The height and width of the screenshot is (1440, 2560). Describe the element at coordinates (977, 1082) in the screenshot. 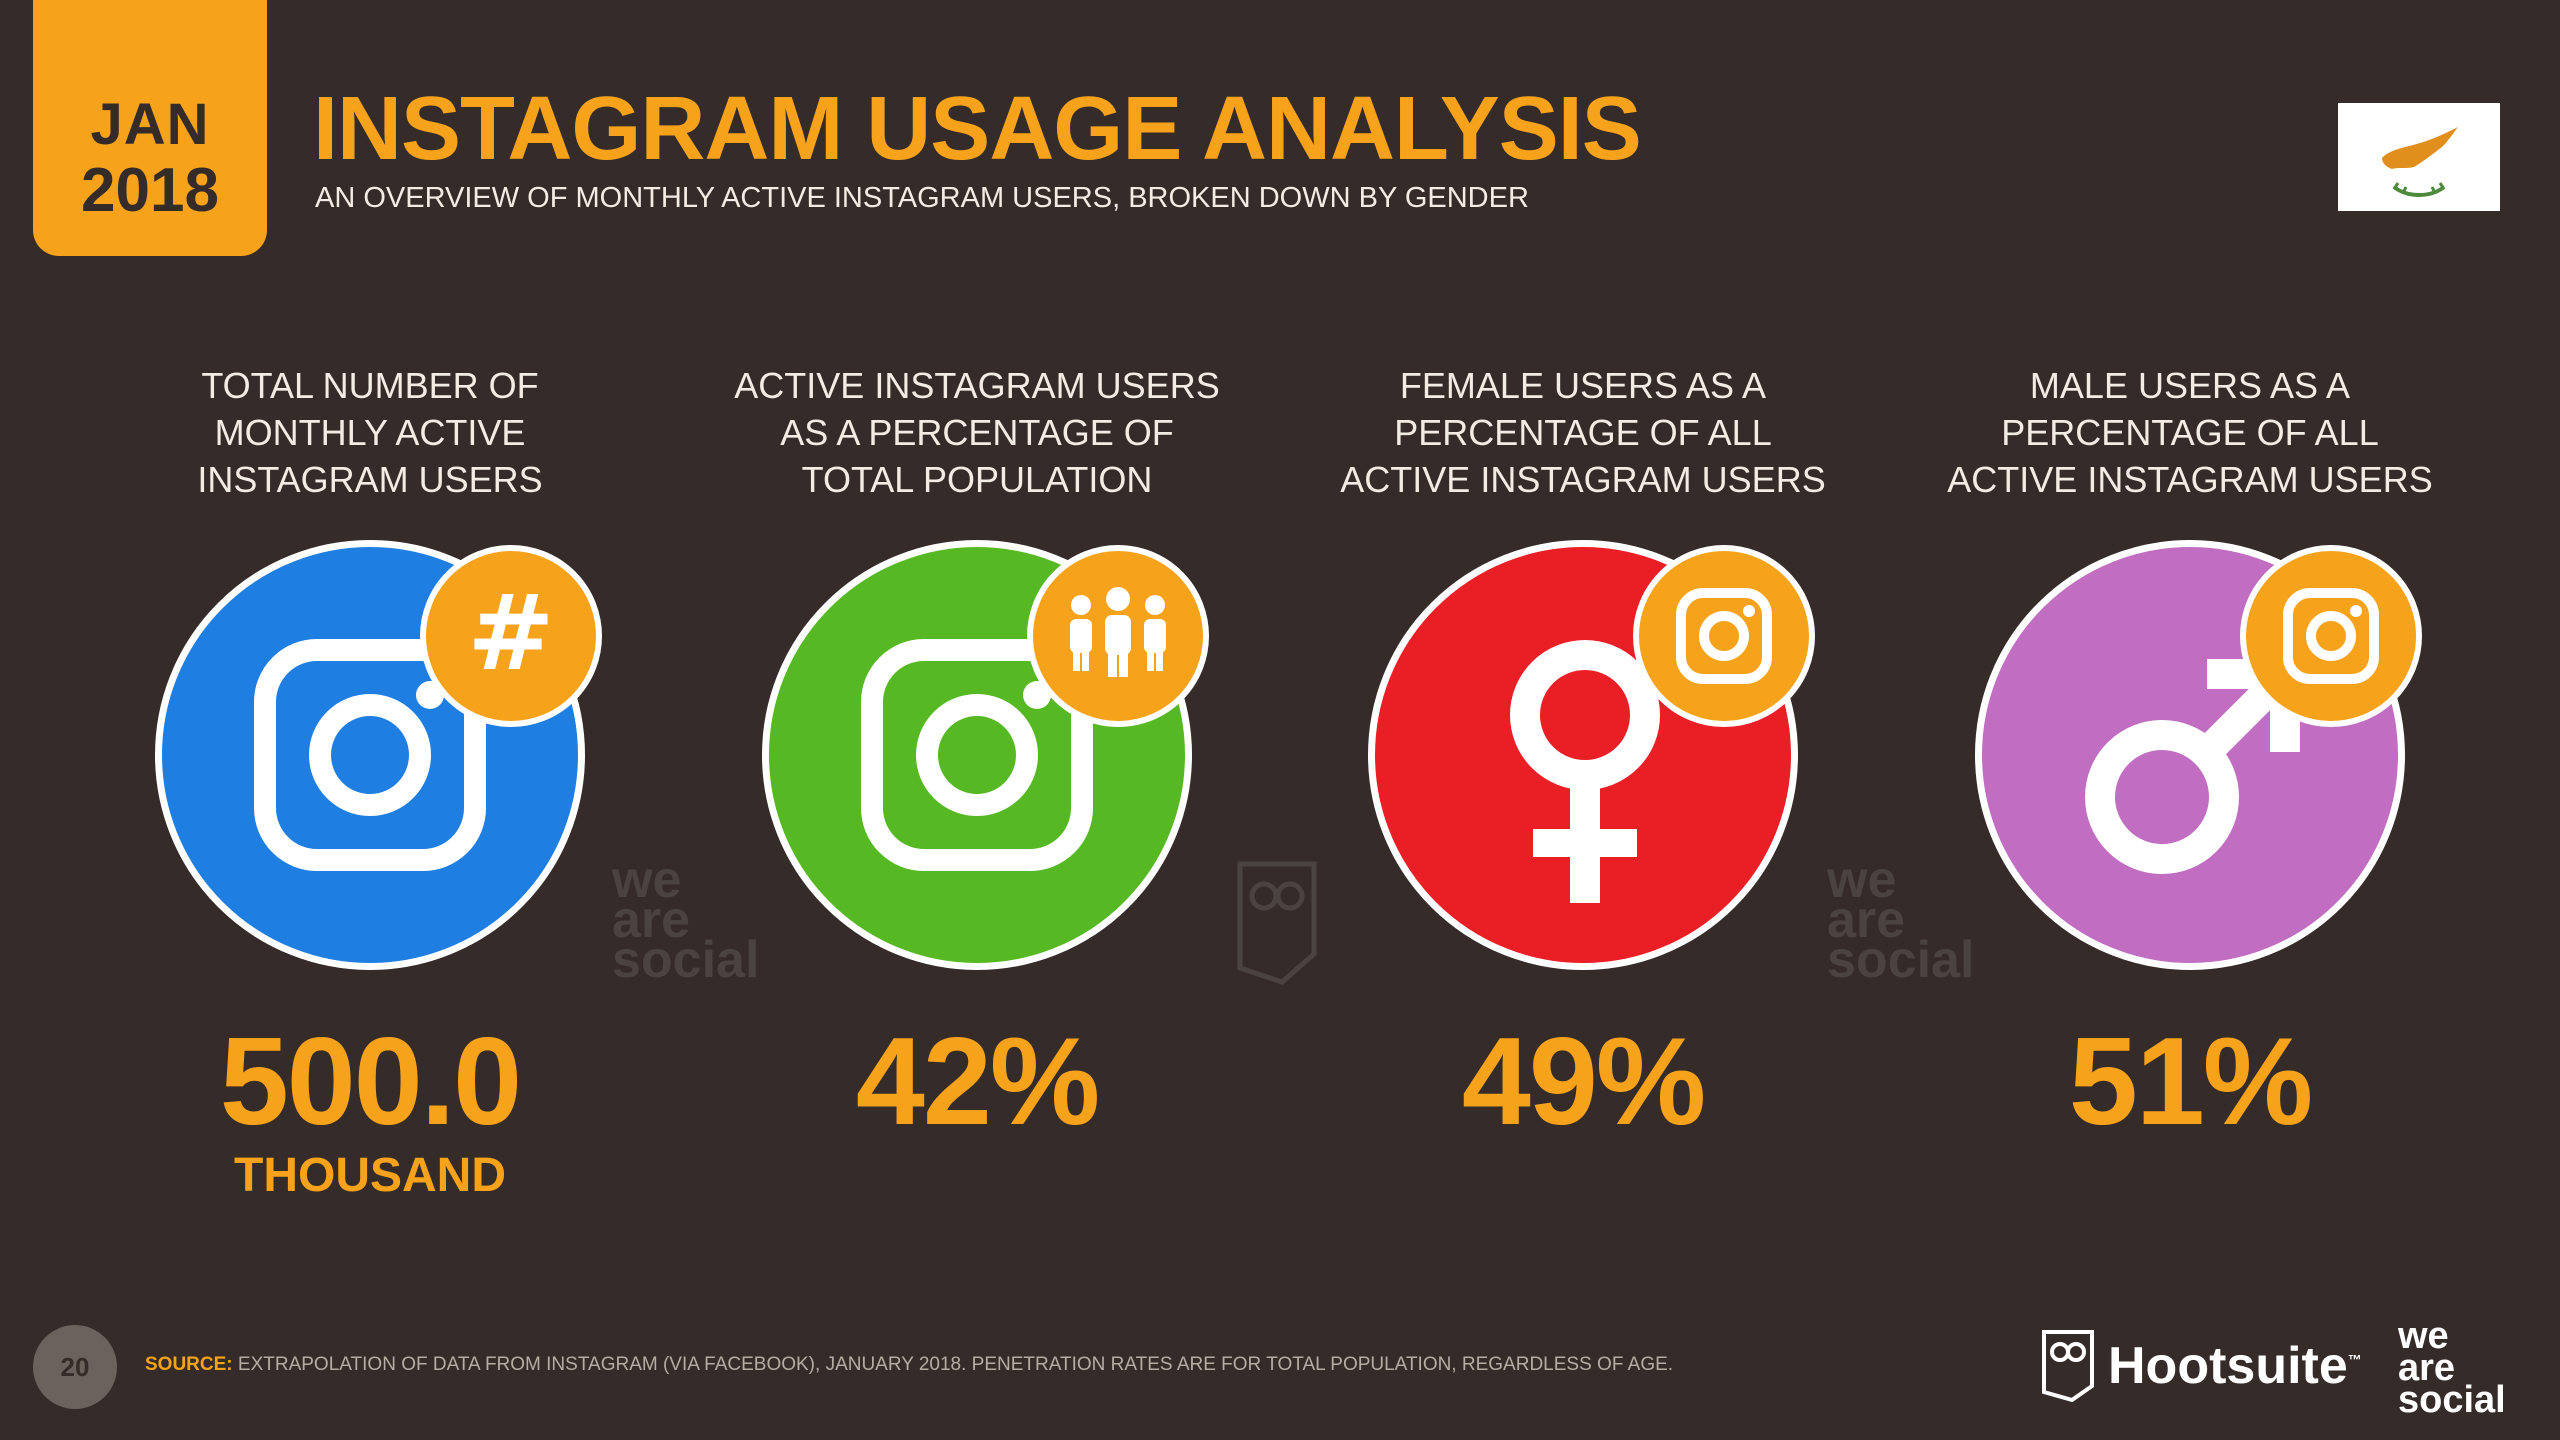

I see `stat-value: 42%` at that location.